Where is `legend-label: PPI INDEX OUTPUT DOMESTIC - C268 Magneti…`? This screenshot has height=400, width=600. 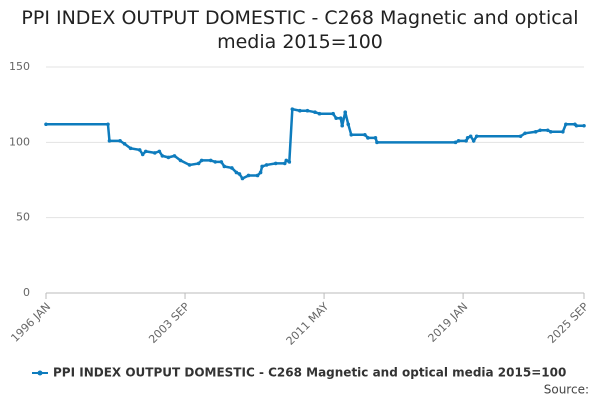 legend-label: PPI INDEX OUTPUT DOMESTIC - C268 Magneti… is located at coordinates (309, 373).